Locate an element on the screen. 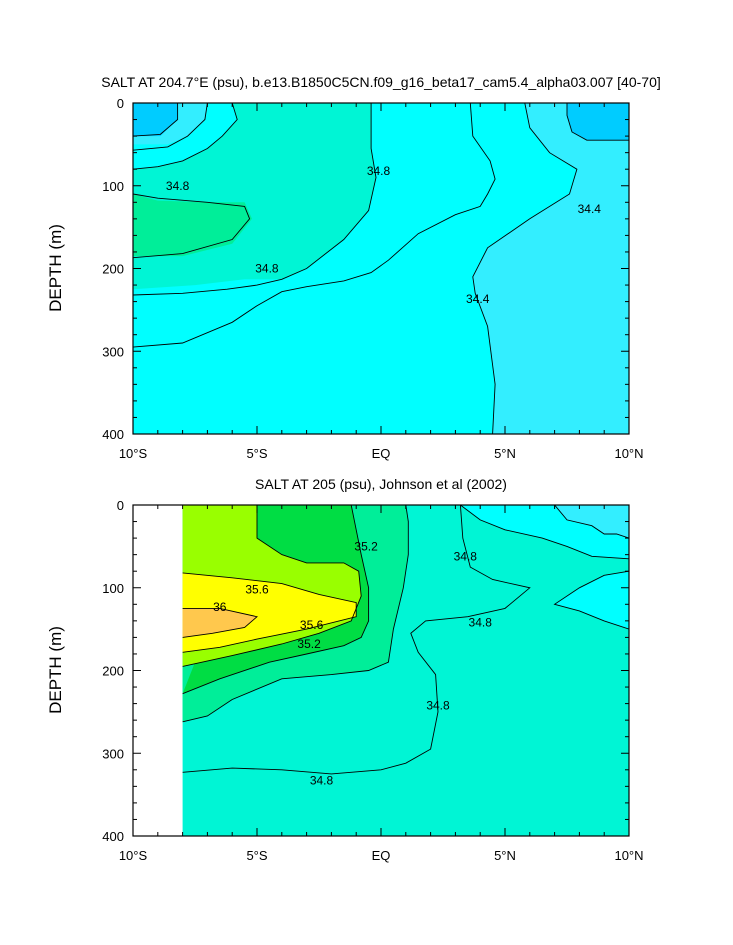 The width and height of the screenshot is (733, 945). panel-bottom-title: SALT AT 205 (psu), Johnson et al (2002) is located at coordinates (381, 484).